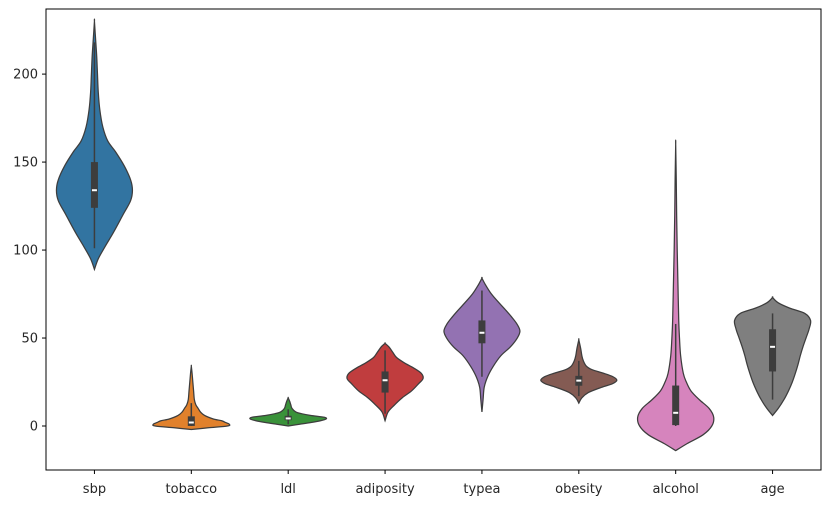  What do you see at coordinates (191, 421) in the screenshot?
I see `iqr-box-tobacco` at bounding box center [191, 421].